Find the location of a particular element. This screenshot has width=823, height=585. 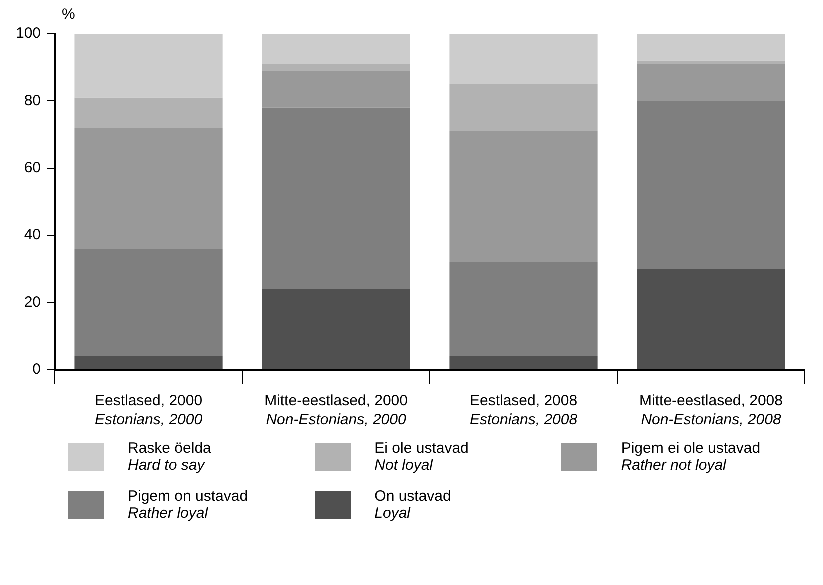

y-tick-label: 80 is located at coordinates (33, 101).